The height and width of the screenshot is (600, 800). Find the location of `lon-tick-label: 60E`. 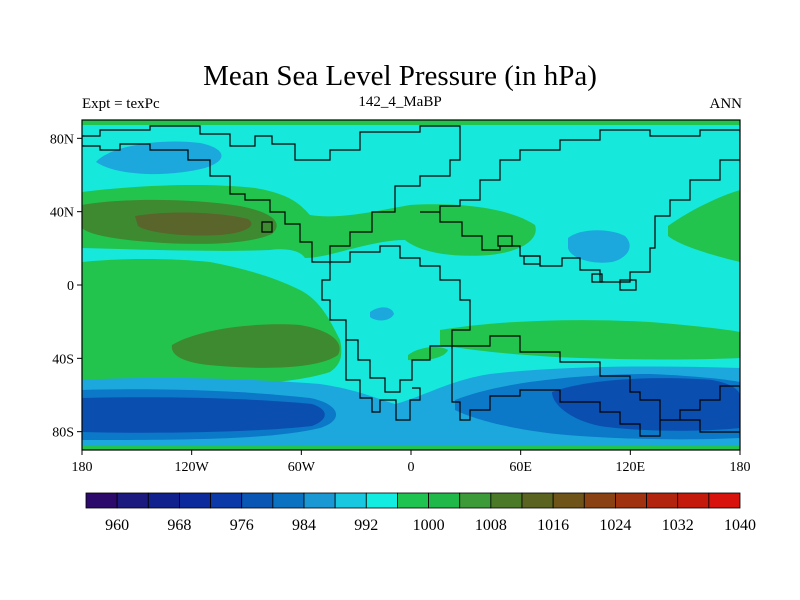

lon-tick-label: 60E is located at coordinates (520, 467).